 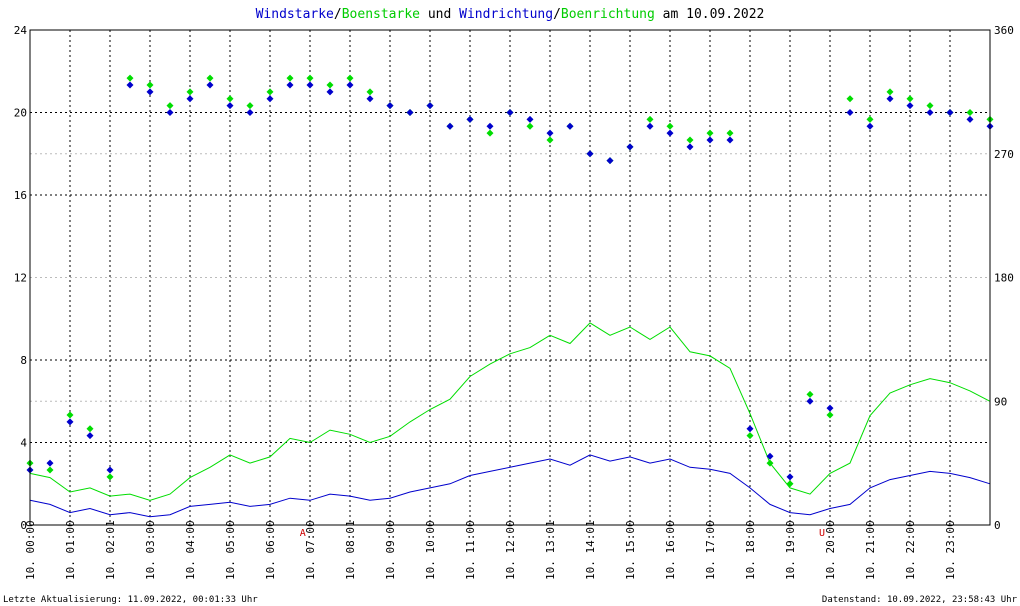 I want to click on y-left-tick-label: 24, so click(x=21, y=30).